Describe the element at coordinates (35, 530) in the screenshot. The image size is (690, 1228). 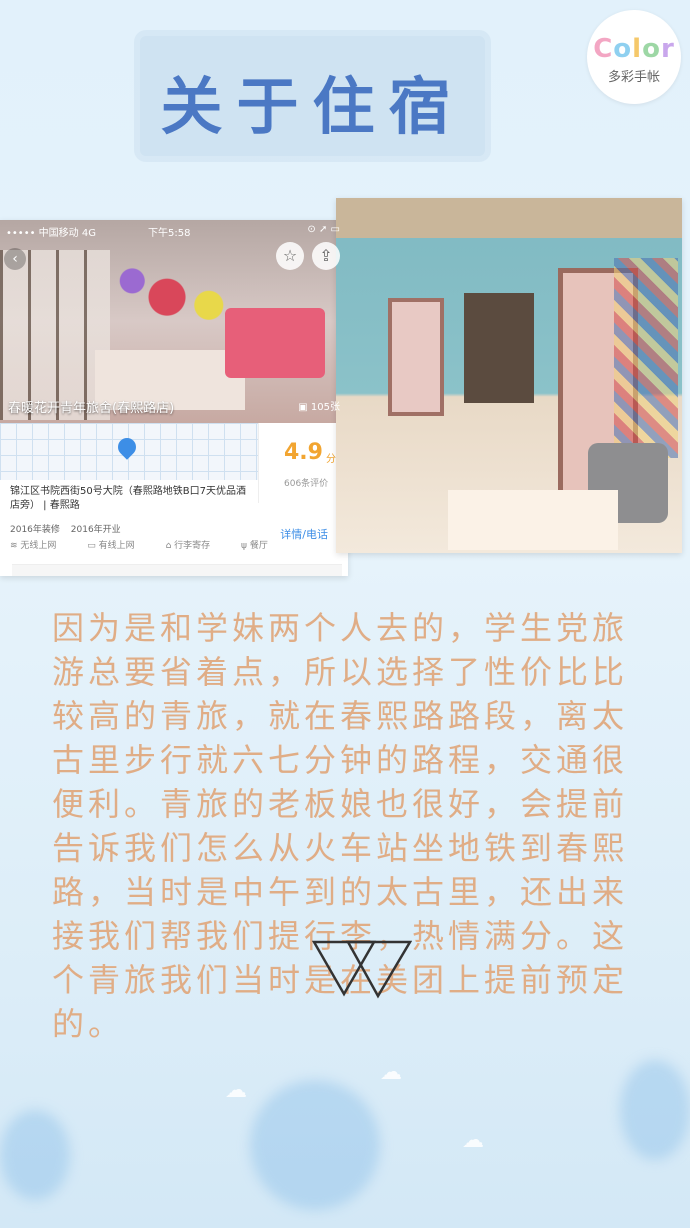
I see `renovation-year: 2016年装修` at that location.